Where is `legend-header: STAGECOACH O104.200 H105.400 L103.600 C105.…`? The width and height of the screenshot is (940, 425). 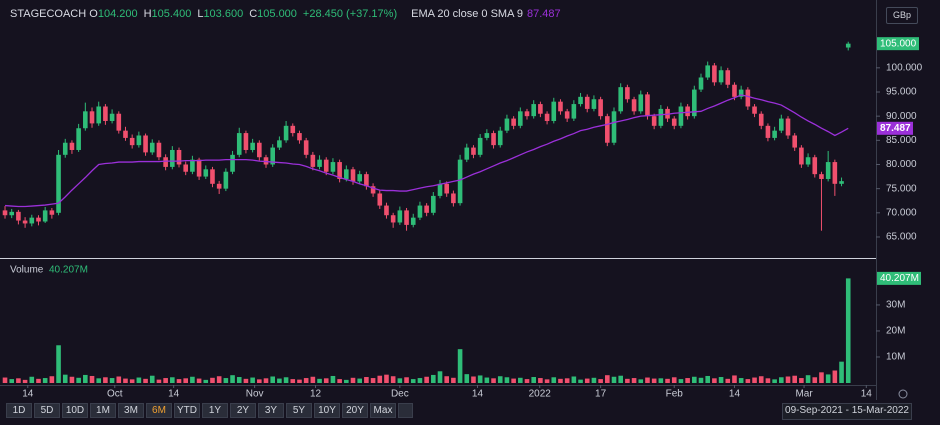 legend-header: STAGECOACH O104.200 H105.400 L103.600 C105.… is located at coordinates (285, 14).